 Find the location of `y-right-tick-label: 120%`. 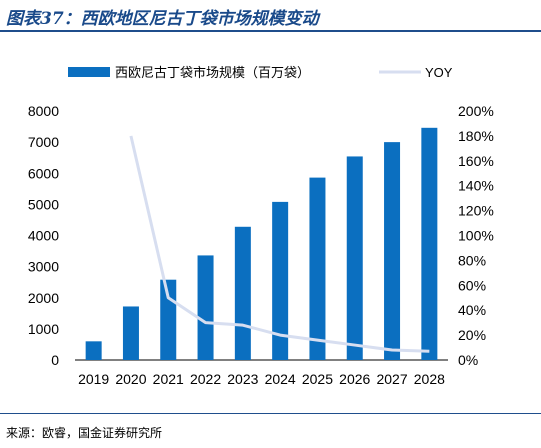

y-right-tick-label: 120% is located at coordinates (476, 211).